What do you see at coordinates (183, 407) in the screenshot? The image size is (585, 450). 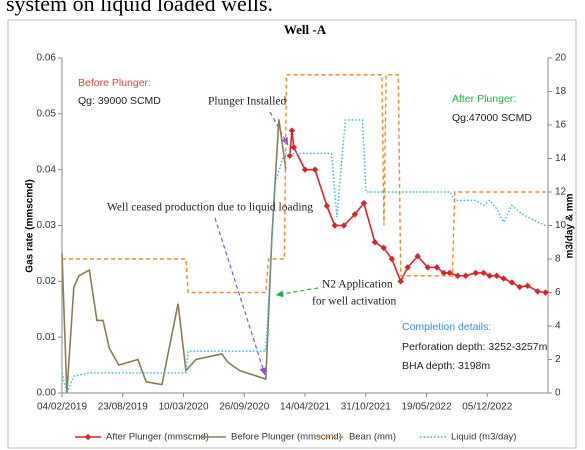 I see `x-tick-label: 10/03/2020` at bounding box center [183, 407].